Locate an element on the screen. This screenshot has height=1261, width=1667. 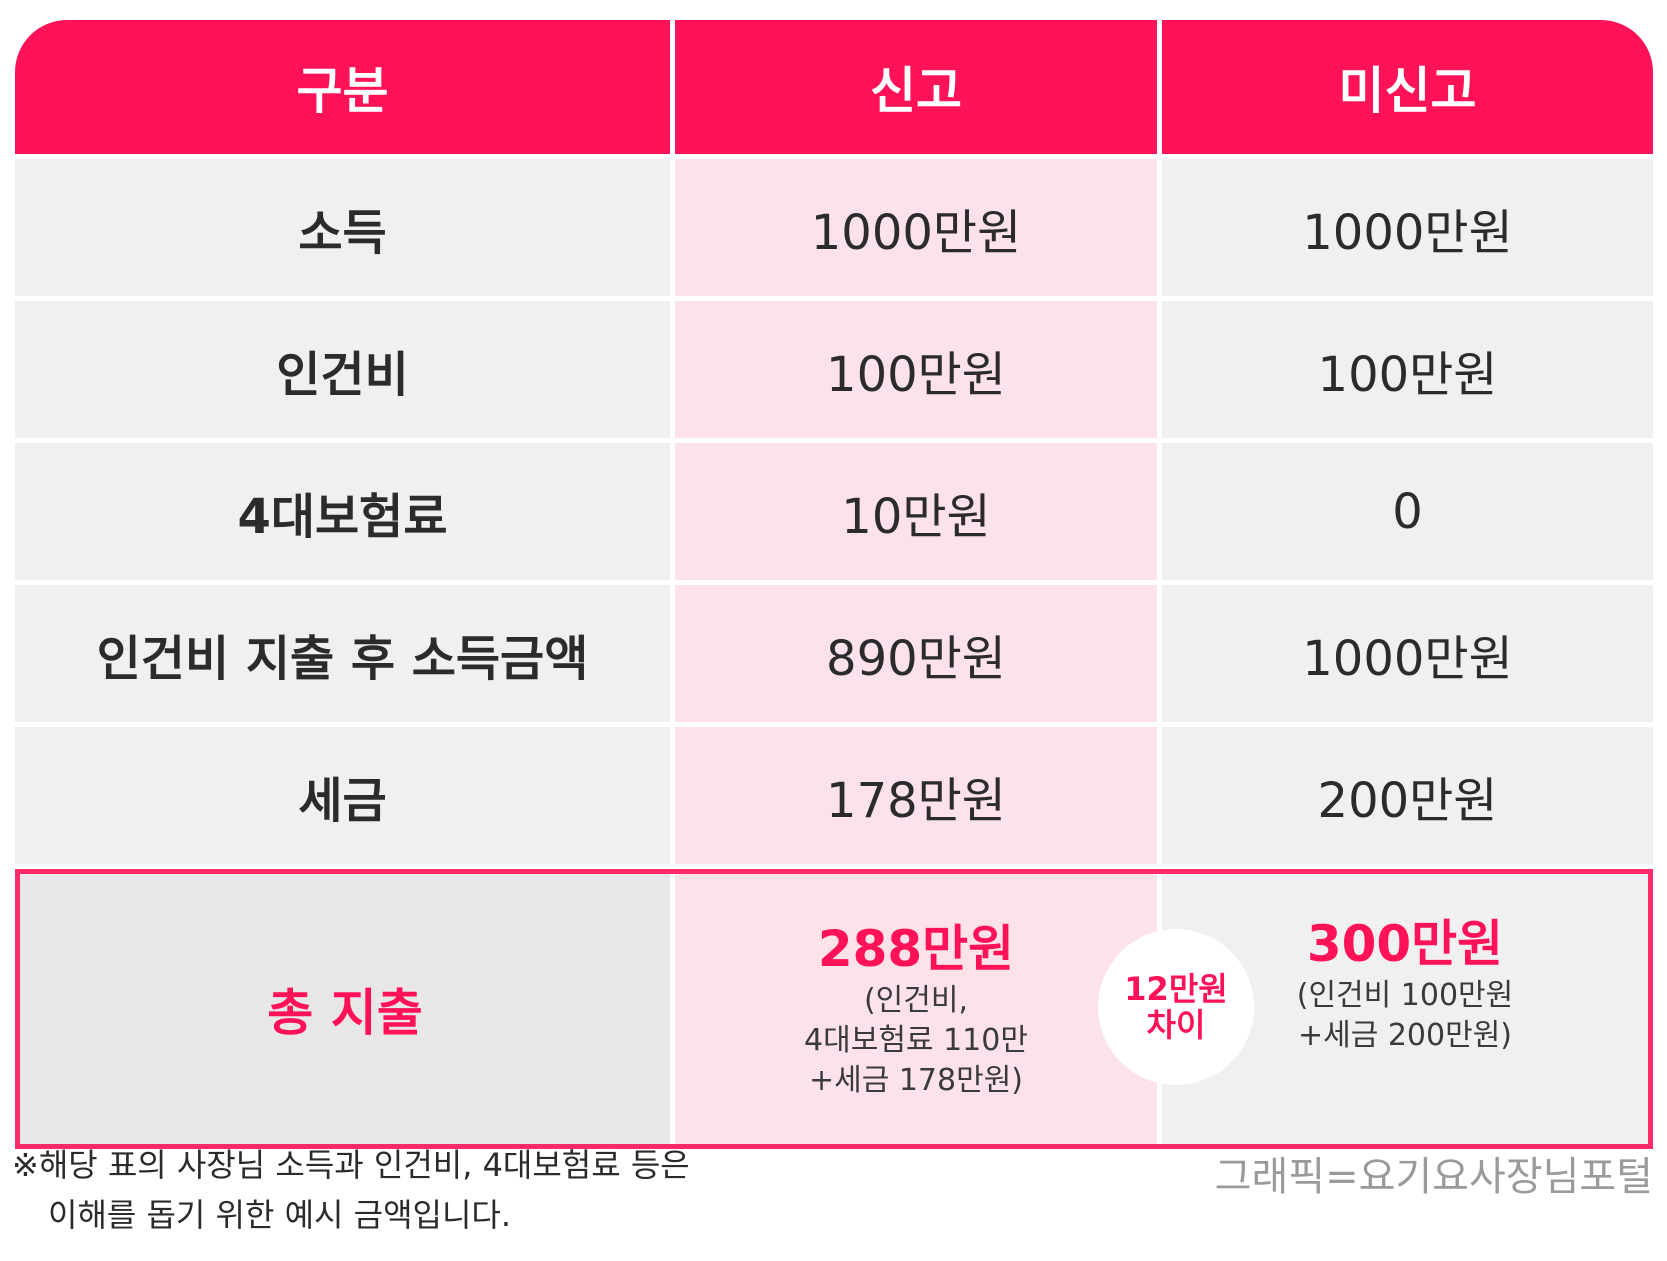
table-header: 구분 신고 미신고 is located at coordinates (834, 87).